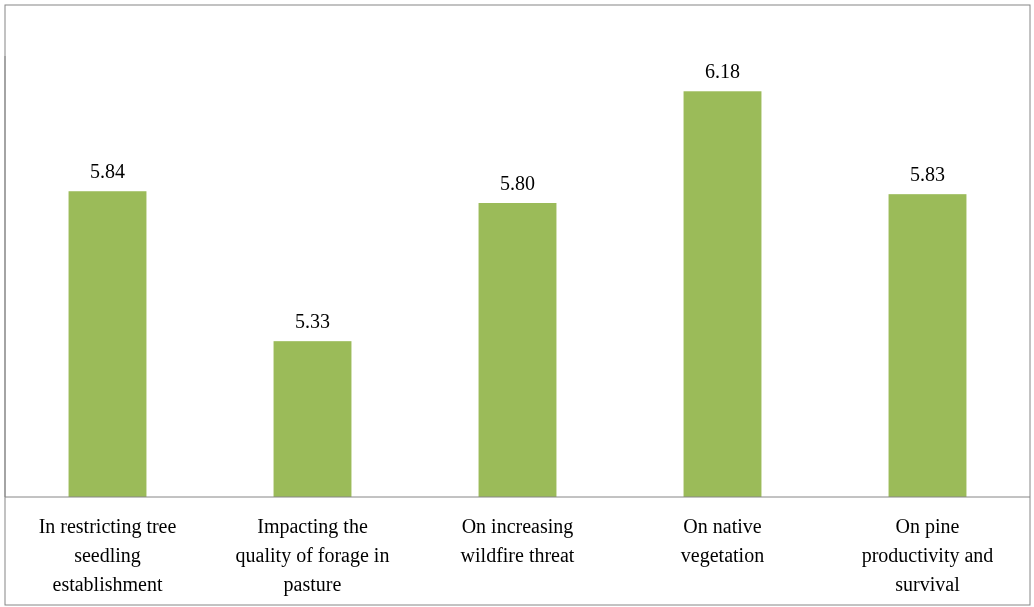 Image resolution: width=1034 pixels, height=607 pixels. I want to click on x-tick-label: On native vegetation, so click(722, 541).